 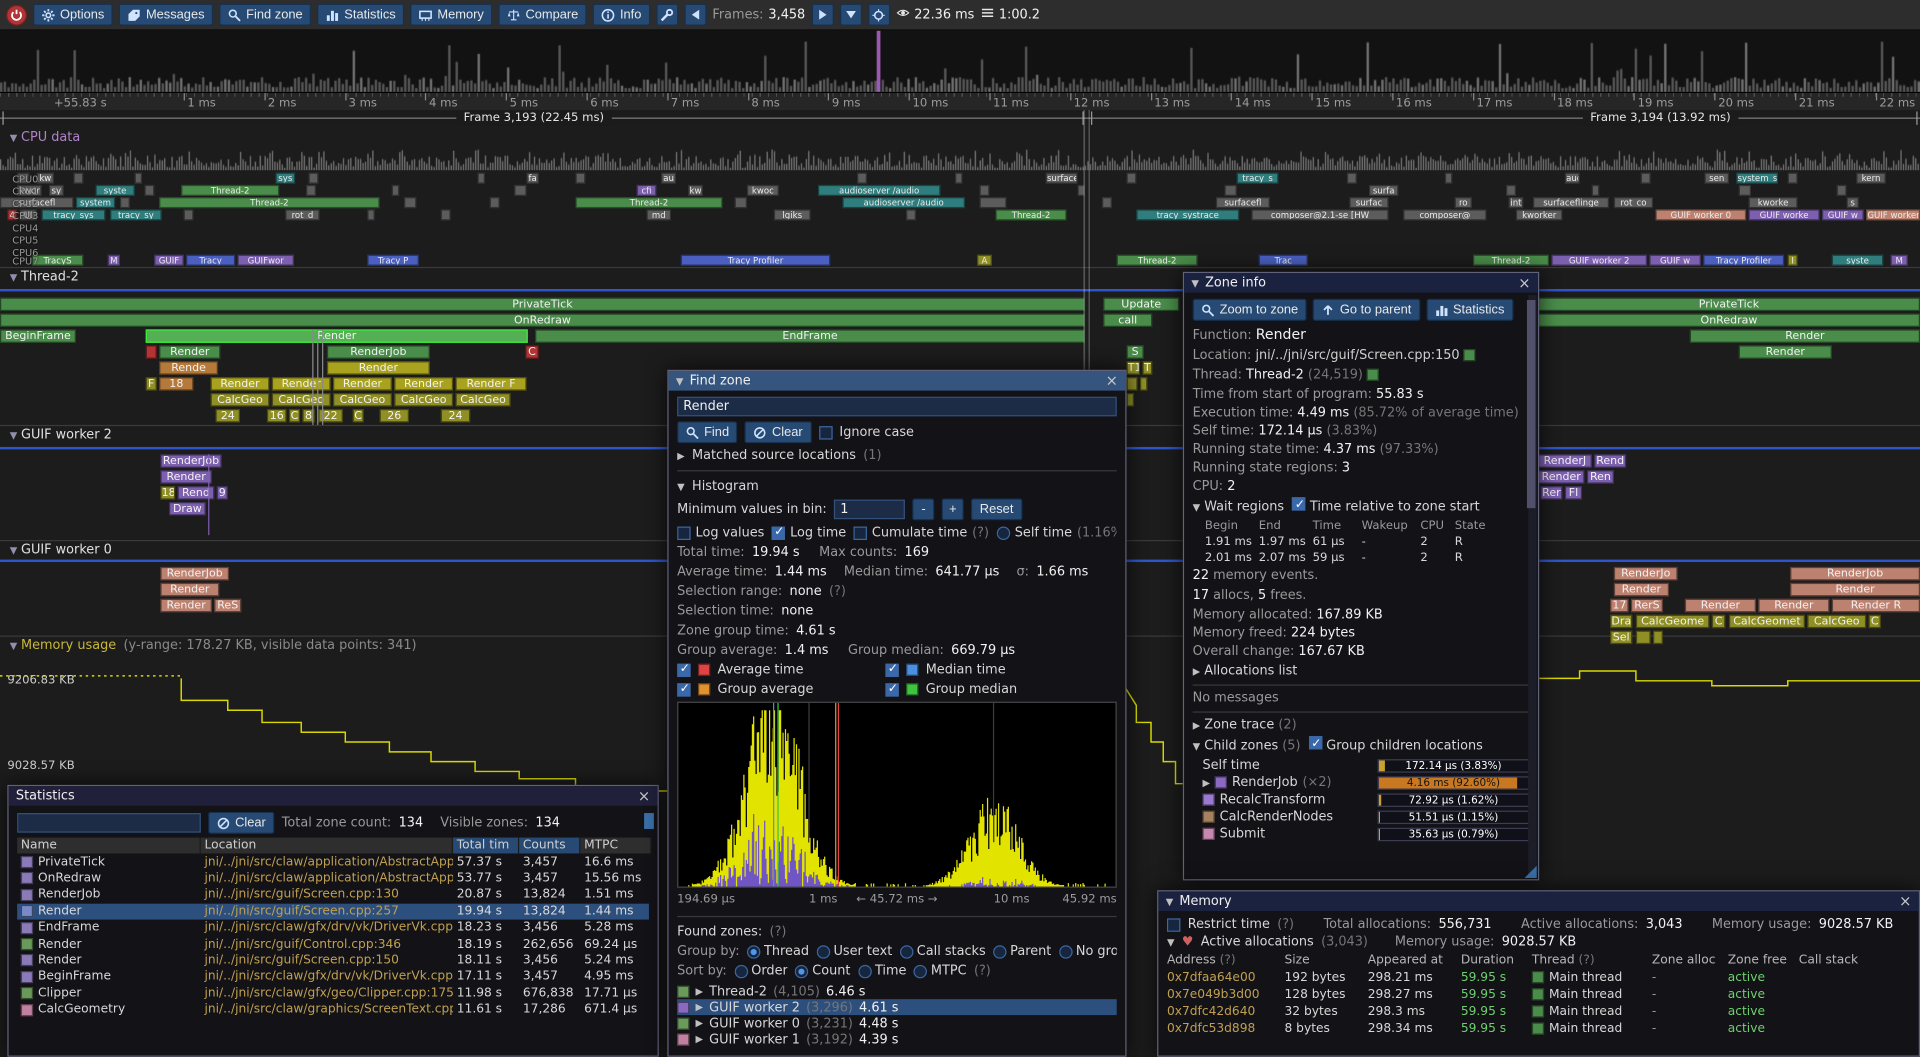 I want to click on cpu-zone: audioserver /audio, so click(x=879, y=190).